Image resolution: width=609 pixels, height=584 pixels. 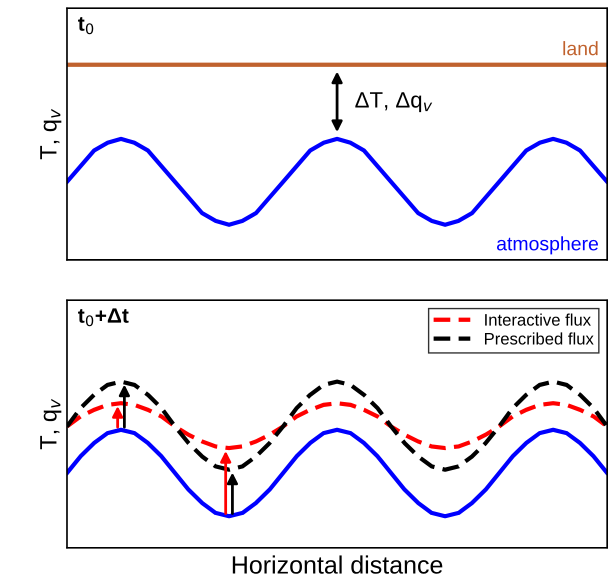 I want to click on chart-title: t$_{0}$, so click(x=86, y=25).